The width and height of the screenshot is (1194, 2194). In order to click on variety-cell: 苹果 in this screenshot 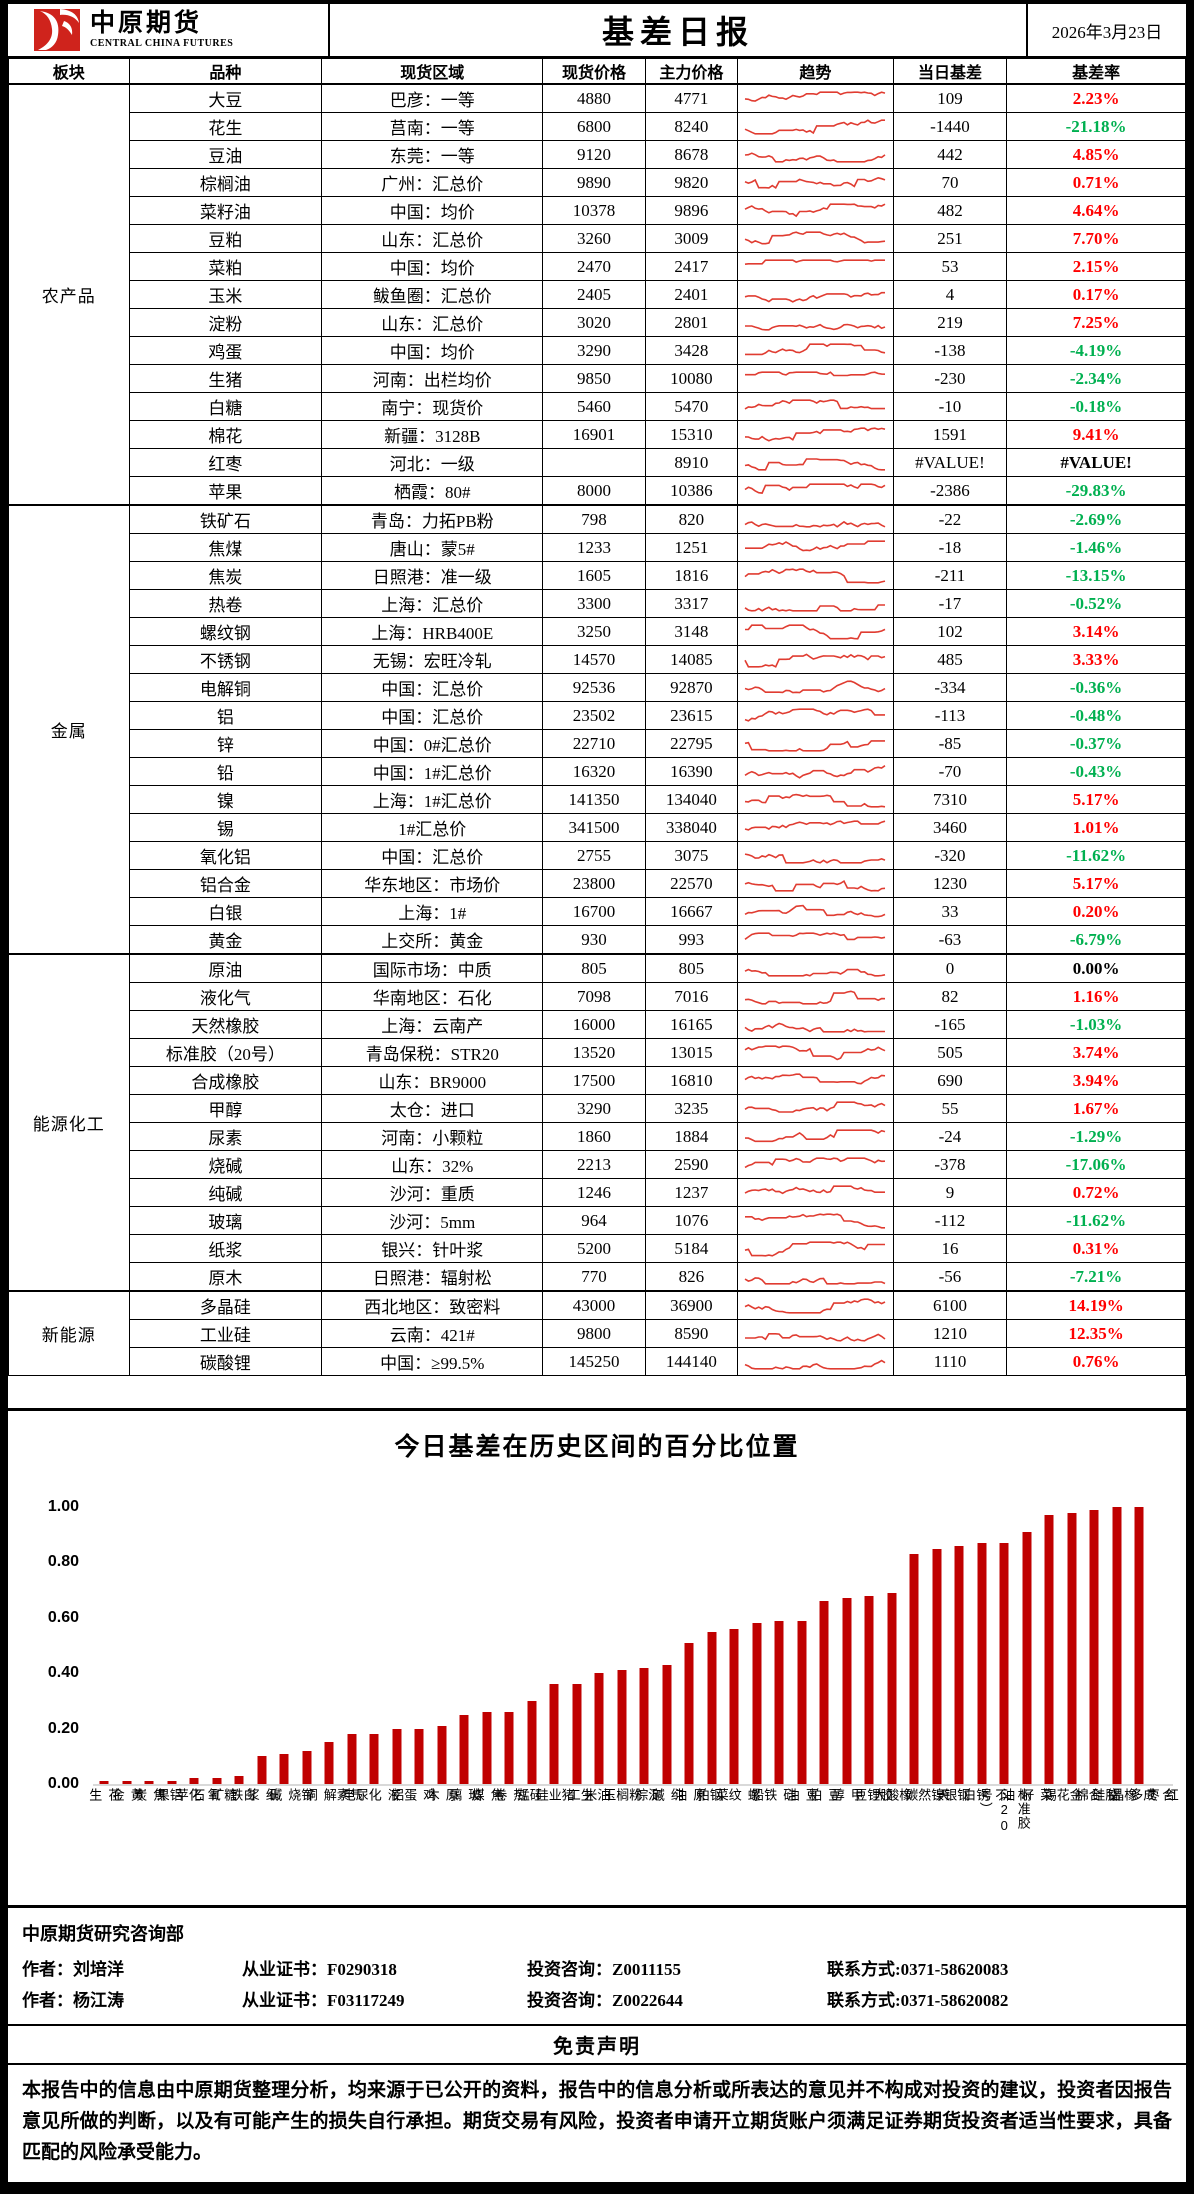, I will do `click(225, 491)`.